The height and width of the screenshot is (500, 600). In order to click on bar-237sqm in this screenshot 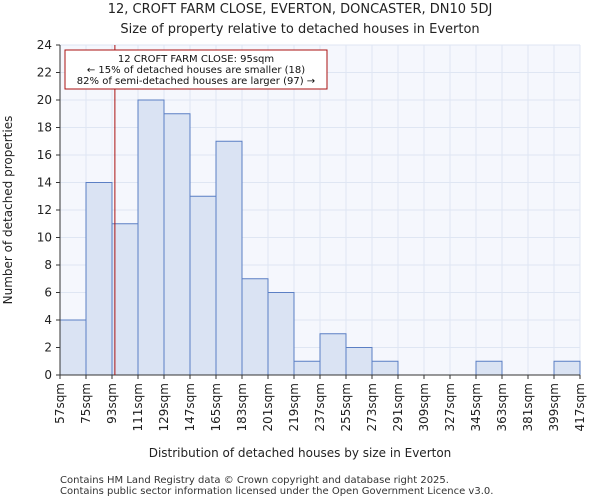, I will do `click(333, 354)`.